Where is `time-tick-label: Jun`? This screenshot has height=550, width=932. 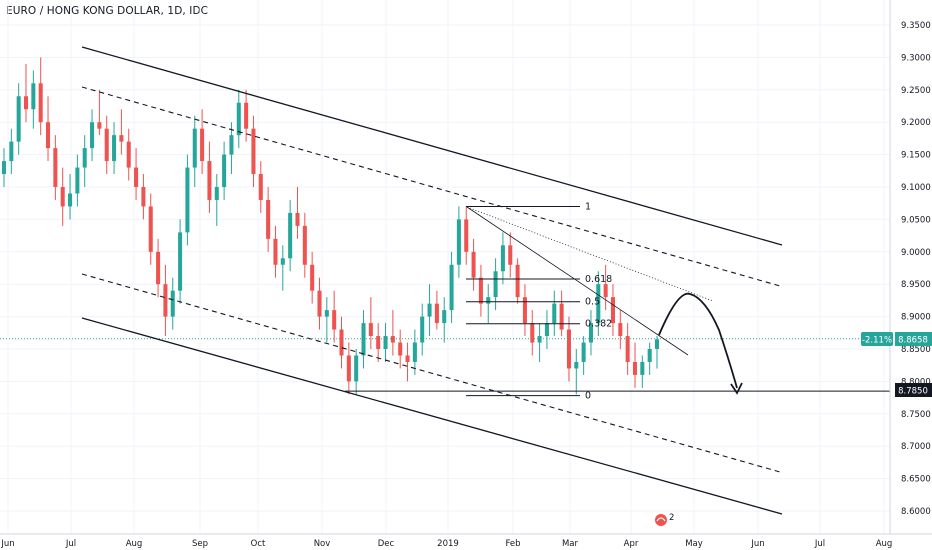 time-tick-label: Jun is located at coordinates (757, 544).